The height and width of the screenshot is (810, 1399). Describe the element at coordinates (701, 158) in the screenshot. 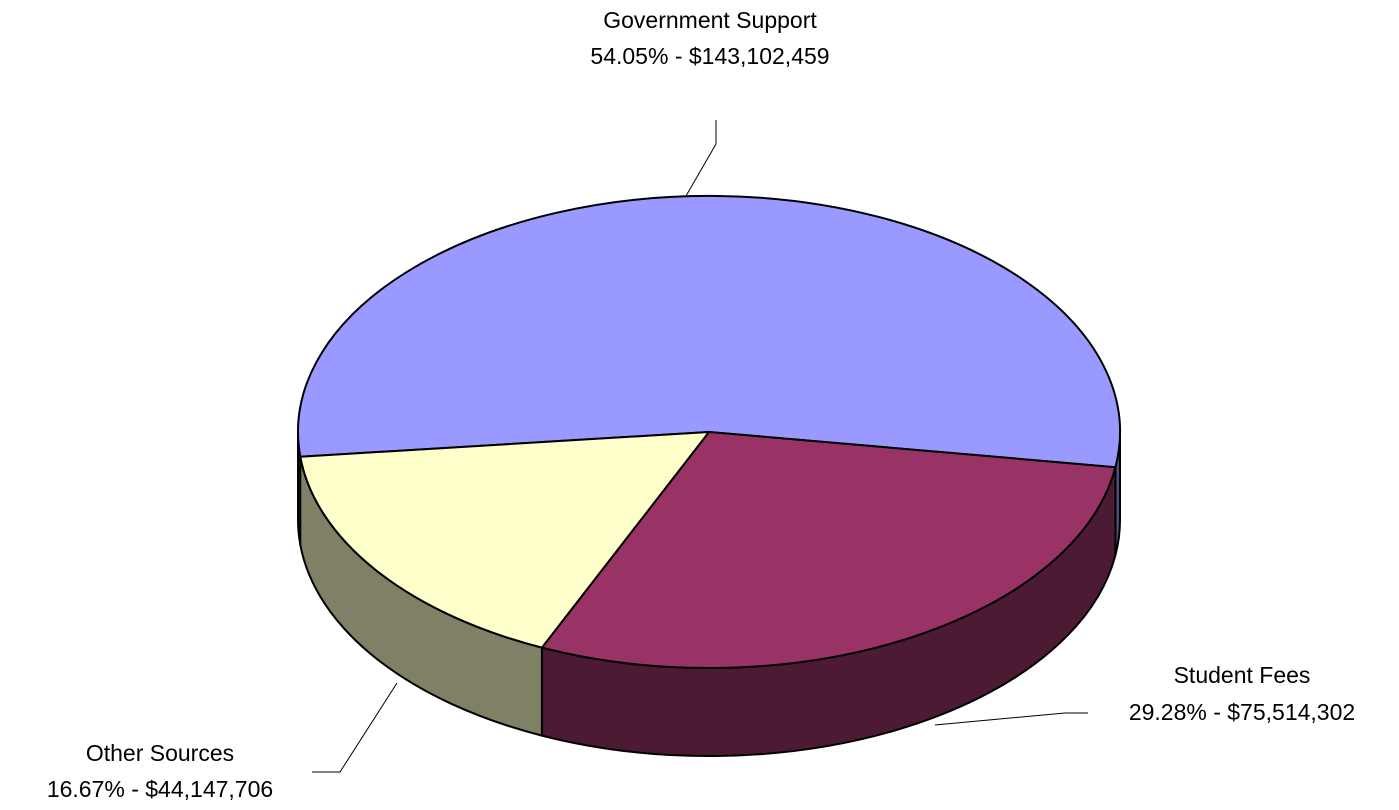

I see `leader-government-support` at that location.